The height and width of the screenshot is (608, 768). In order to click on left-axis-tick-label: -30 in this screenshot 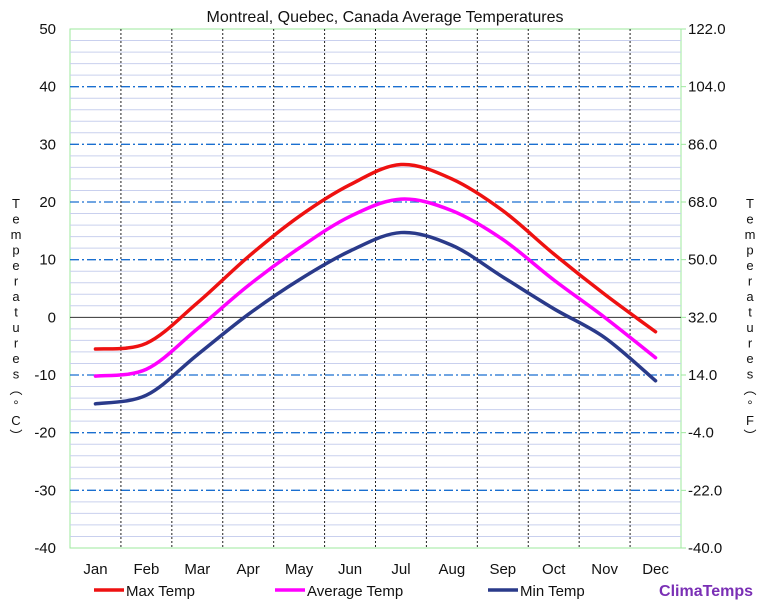, I will do `click(45, 490)`.